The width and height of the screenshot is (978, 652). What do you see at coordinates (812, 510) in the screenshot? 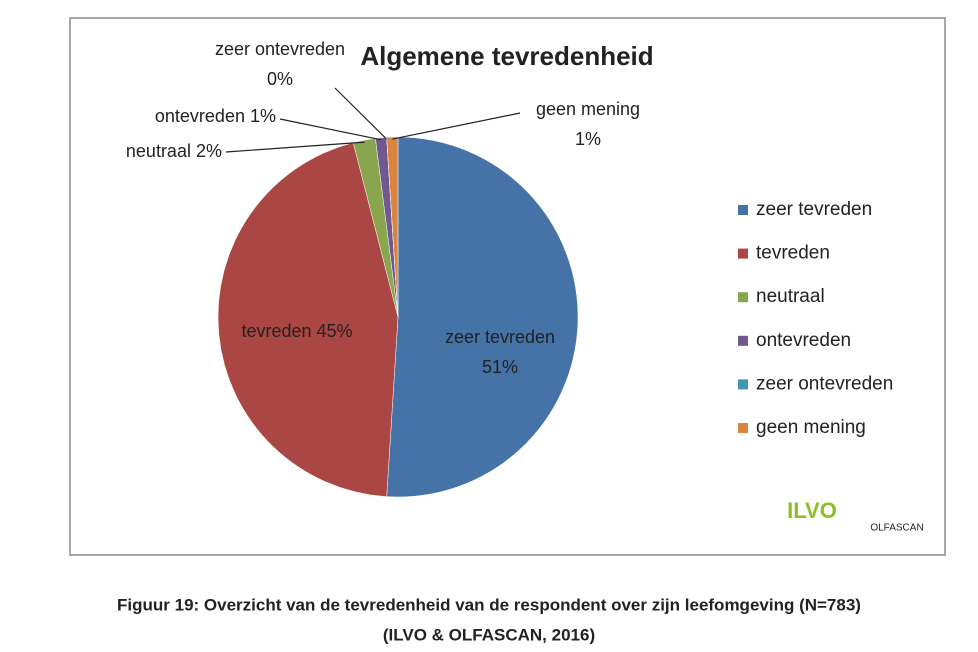
I see `logo: ILVO` at bounding box center [812, 510].